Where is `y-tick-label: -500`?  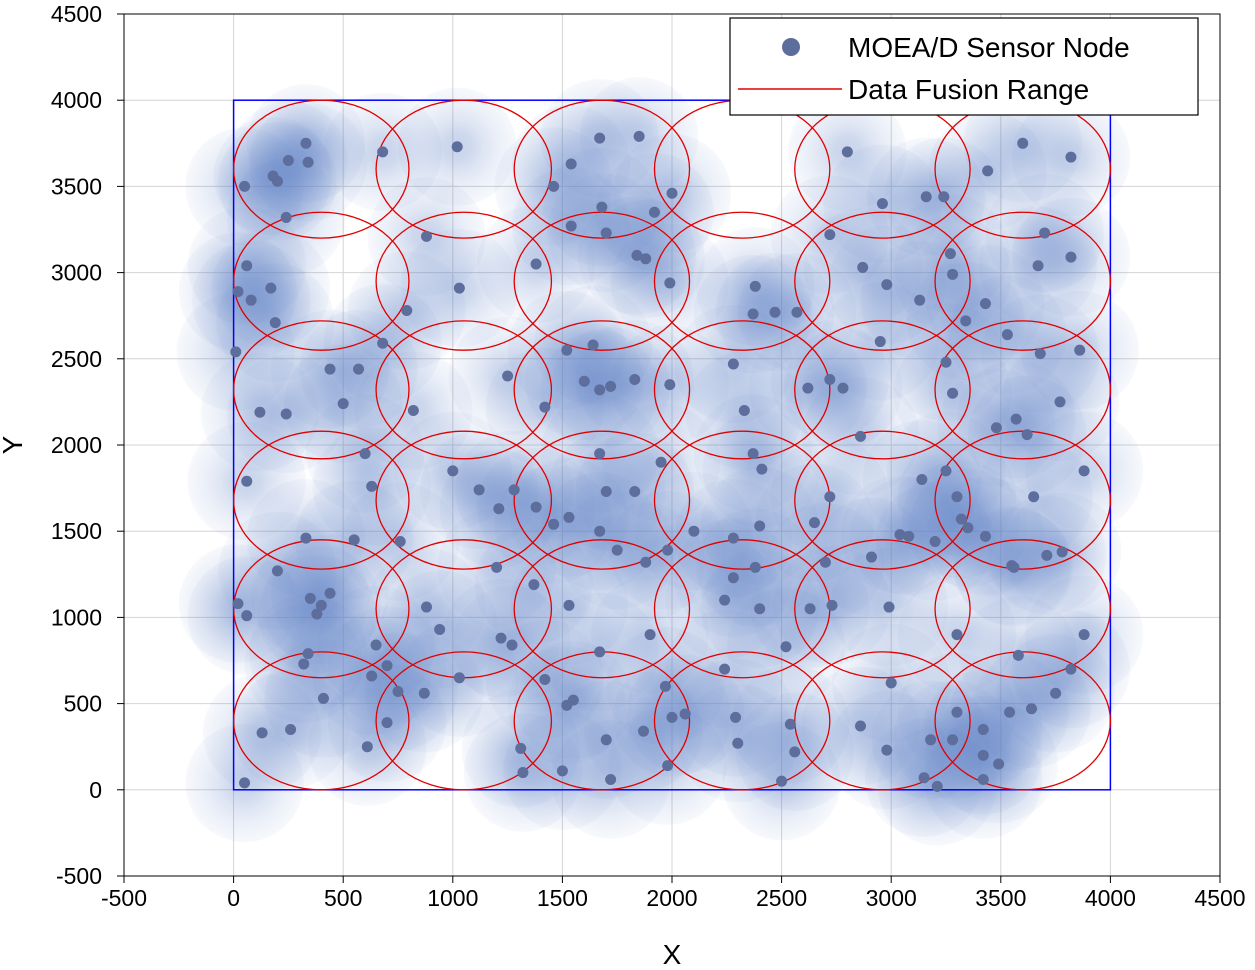 y-tick-label: -500 is located at coordinates (79, 876).